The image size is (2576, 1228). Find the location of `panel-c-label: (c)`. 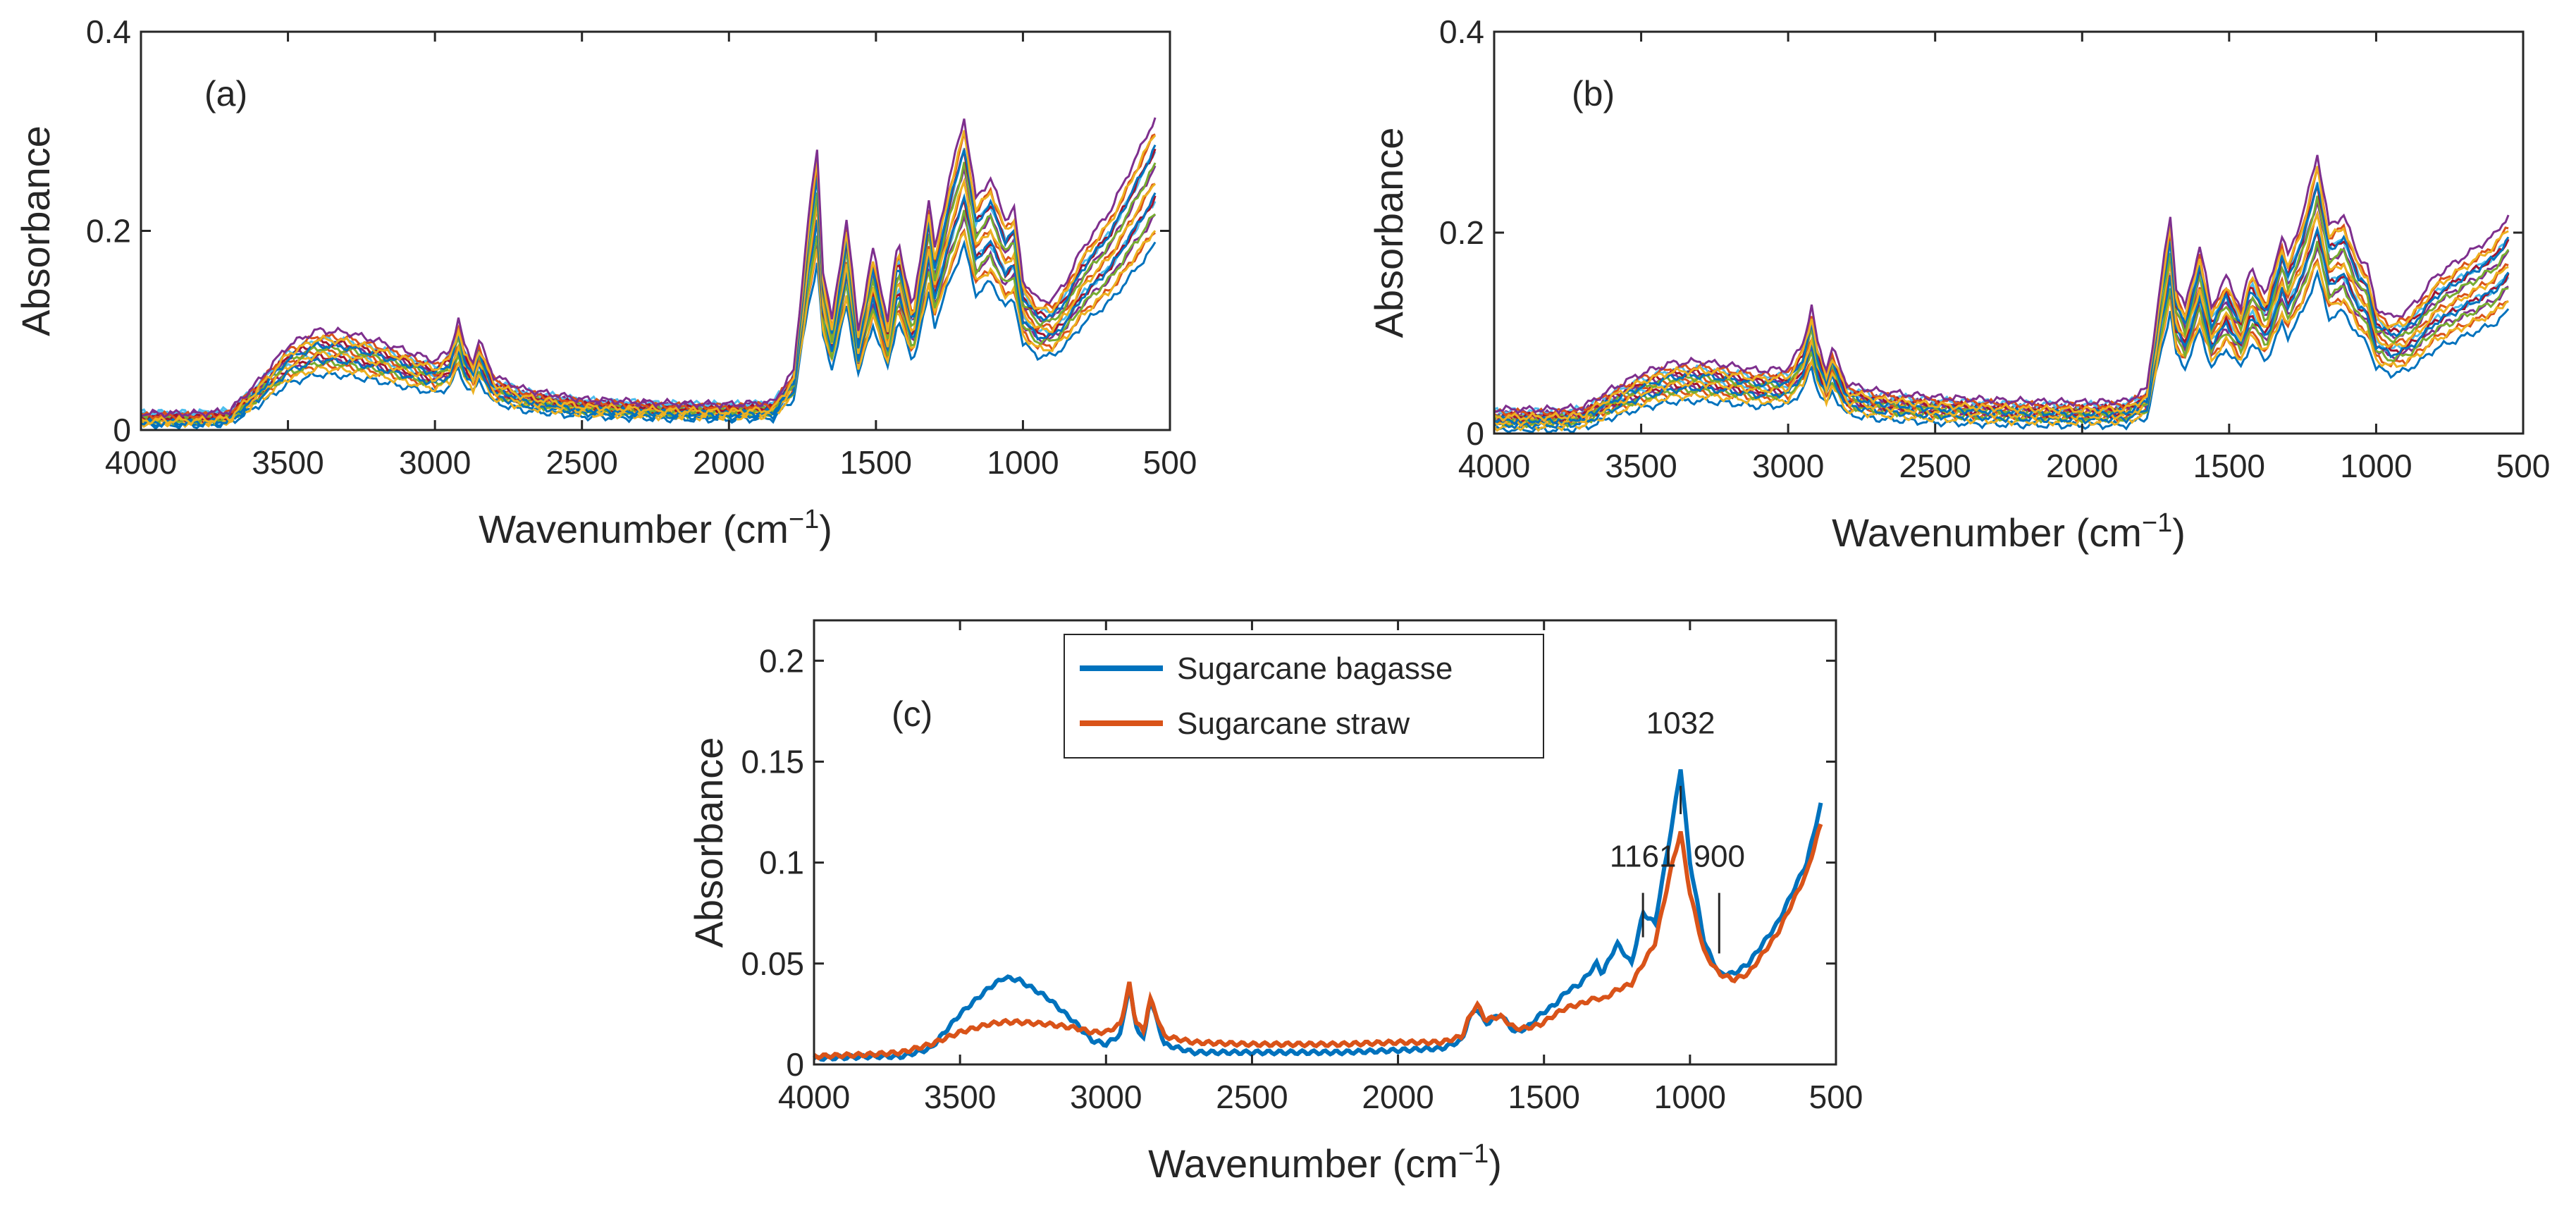

panel-c-label: (c) is located at coordinates (912, 714).